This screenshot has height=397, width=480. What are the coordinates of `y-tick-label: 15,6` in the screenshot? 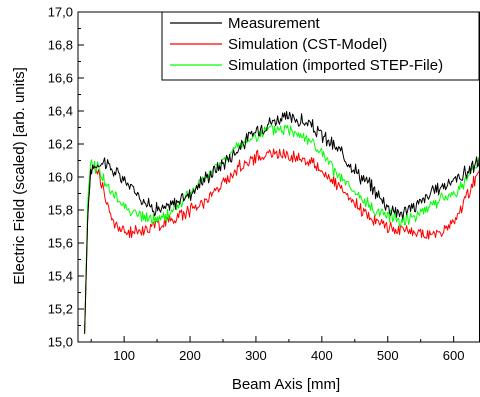 It's located at (60, 243).